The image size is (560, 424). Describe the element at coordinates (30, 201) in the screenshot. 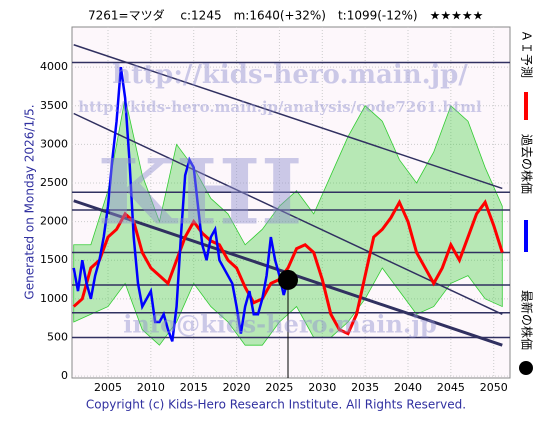

I see `generated-note: Generated on Monday 2026/1/5.` at that location.